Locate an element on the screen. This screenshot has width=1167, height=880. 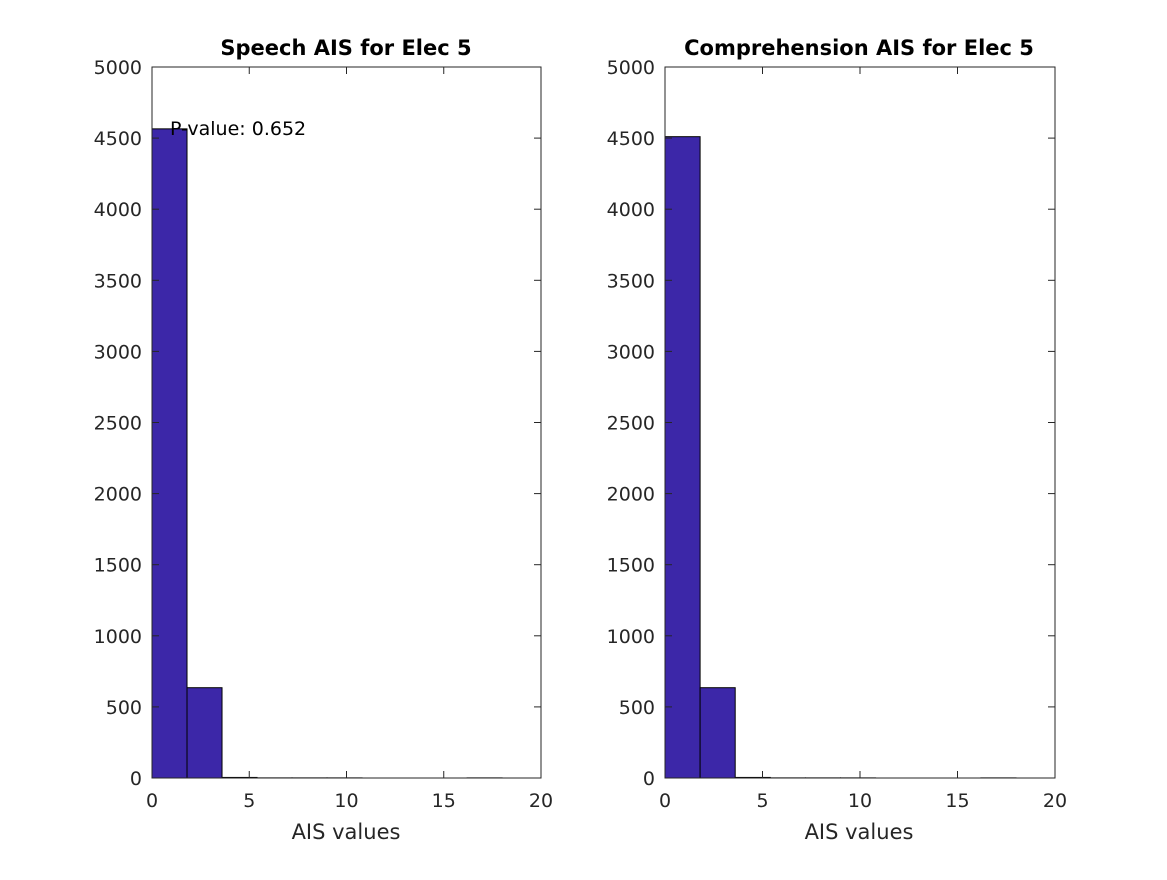
chart-title: Speech AIS for Elec 5 is located at coordinates (345, 48).